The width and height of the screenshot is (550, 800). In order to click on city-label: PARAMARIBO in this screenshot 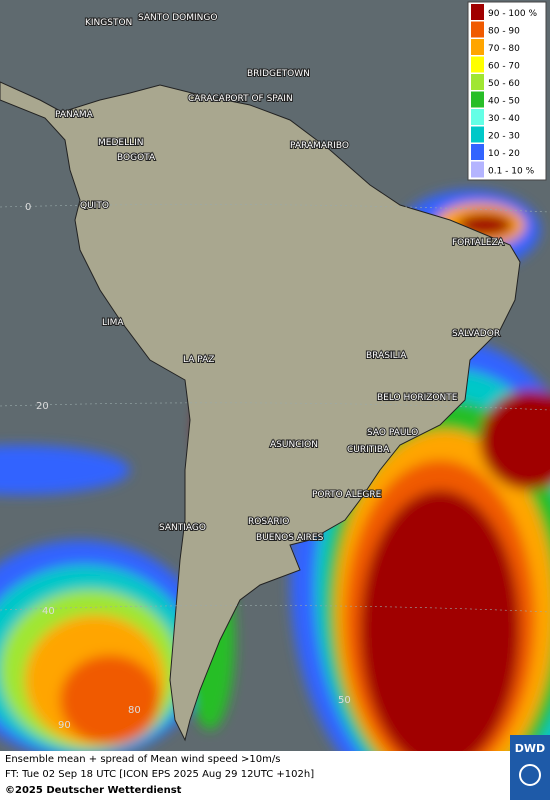, I will do `click(319, 146)`.